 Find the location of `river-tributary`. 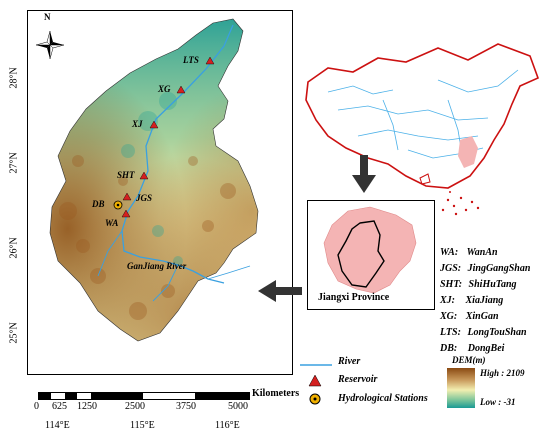

river-tributary is located at coordinates (174, 266).